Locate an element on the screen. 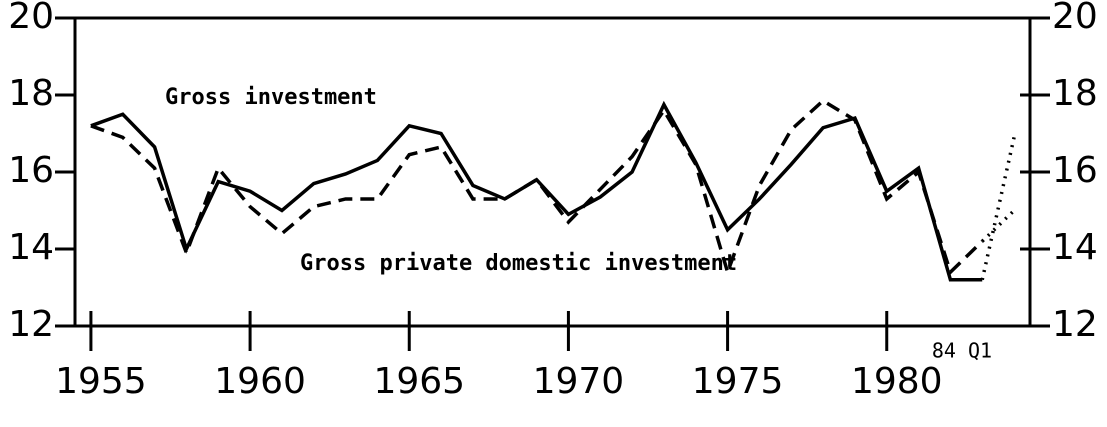 The image size is (1107, 427). y2-tick-label: 12 is located at coordinates (1075, 324).